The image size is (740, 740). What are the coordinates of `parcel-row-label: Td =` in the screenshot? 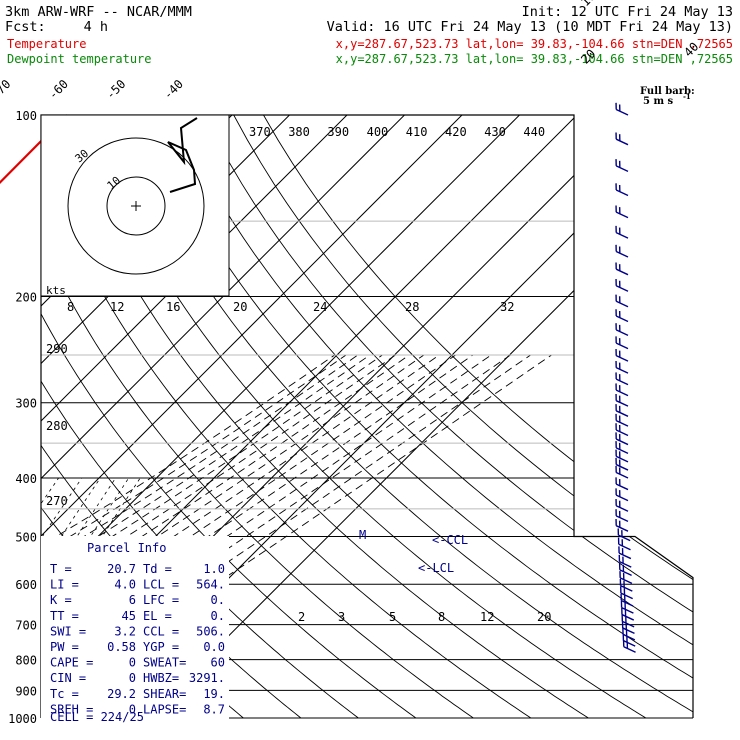 It's located at (157, 569).